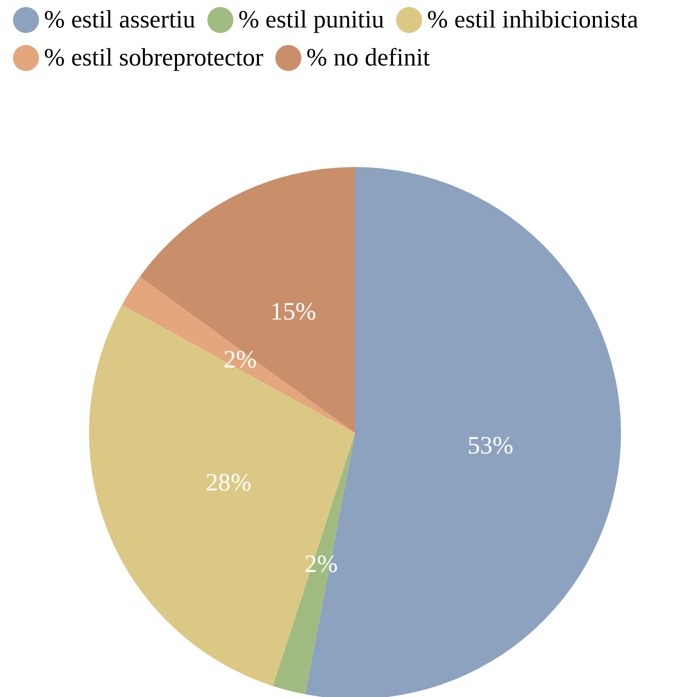 The width and height of the screenshot is (699, 697). What do you see at coordinates (120, 20) in the screenshot?
I see `legend-label: % estil assertiu` at bounding box center [120, 20].